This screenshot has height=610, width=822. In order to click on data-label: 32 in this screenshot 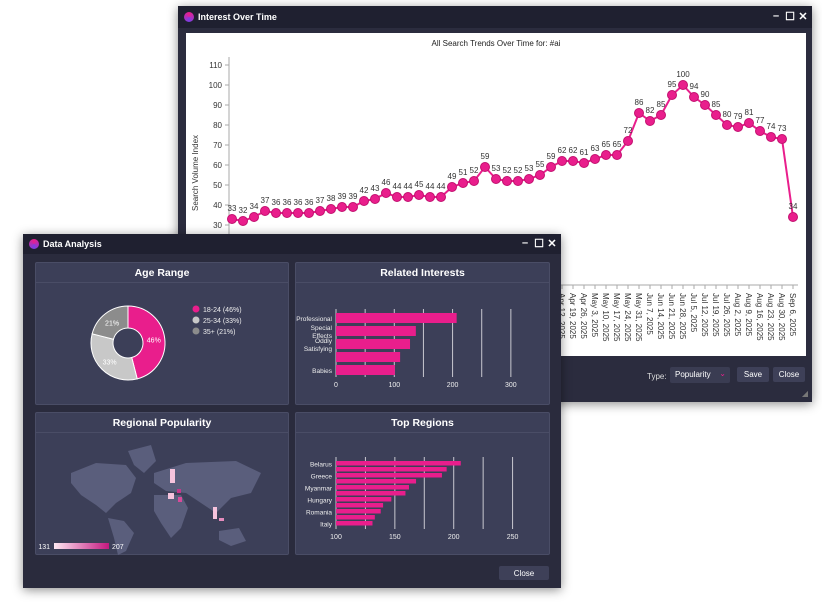, I will do `click(243, 210)`.